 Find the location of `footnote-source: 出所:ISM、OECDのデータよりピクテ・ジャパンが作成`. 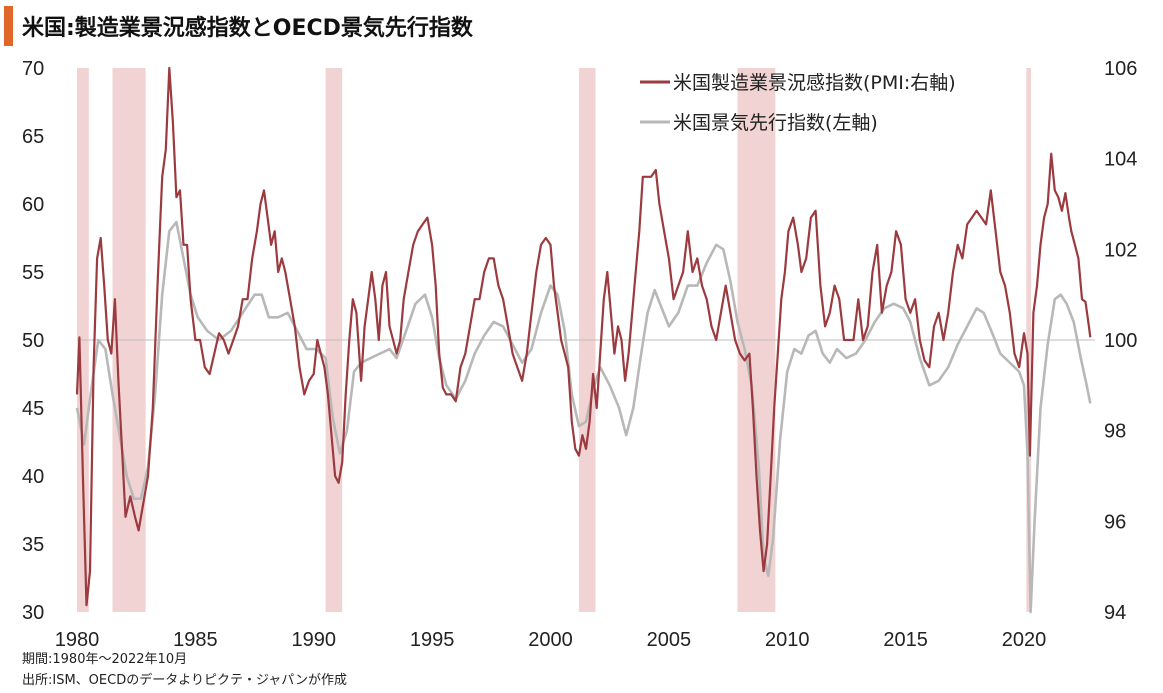

footnote-source: 出所:ISM、OECDのデータよりピクテ・ジャパンが作成 is located at coordinates (184, 680).